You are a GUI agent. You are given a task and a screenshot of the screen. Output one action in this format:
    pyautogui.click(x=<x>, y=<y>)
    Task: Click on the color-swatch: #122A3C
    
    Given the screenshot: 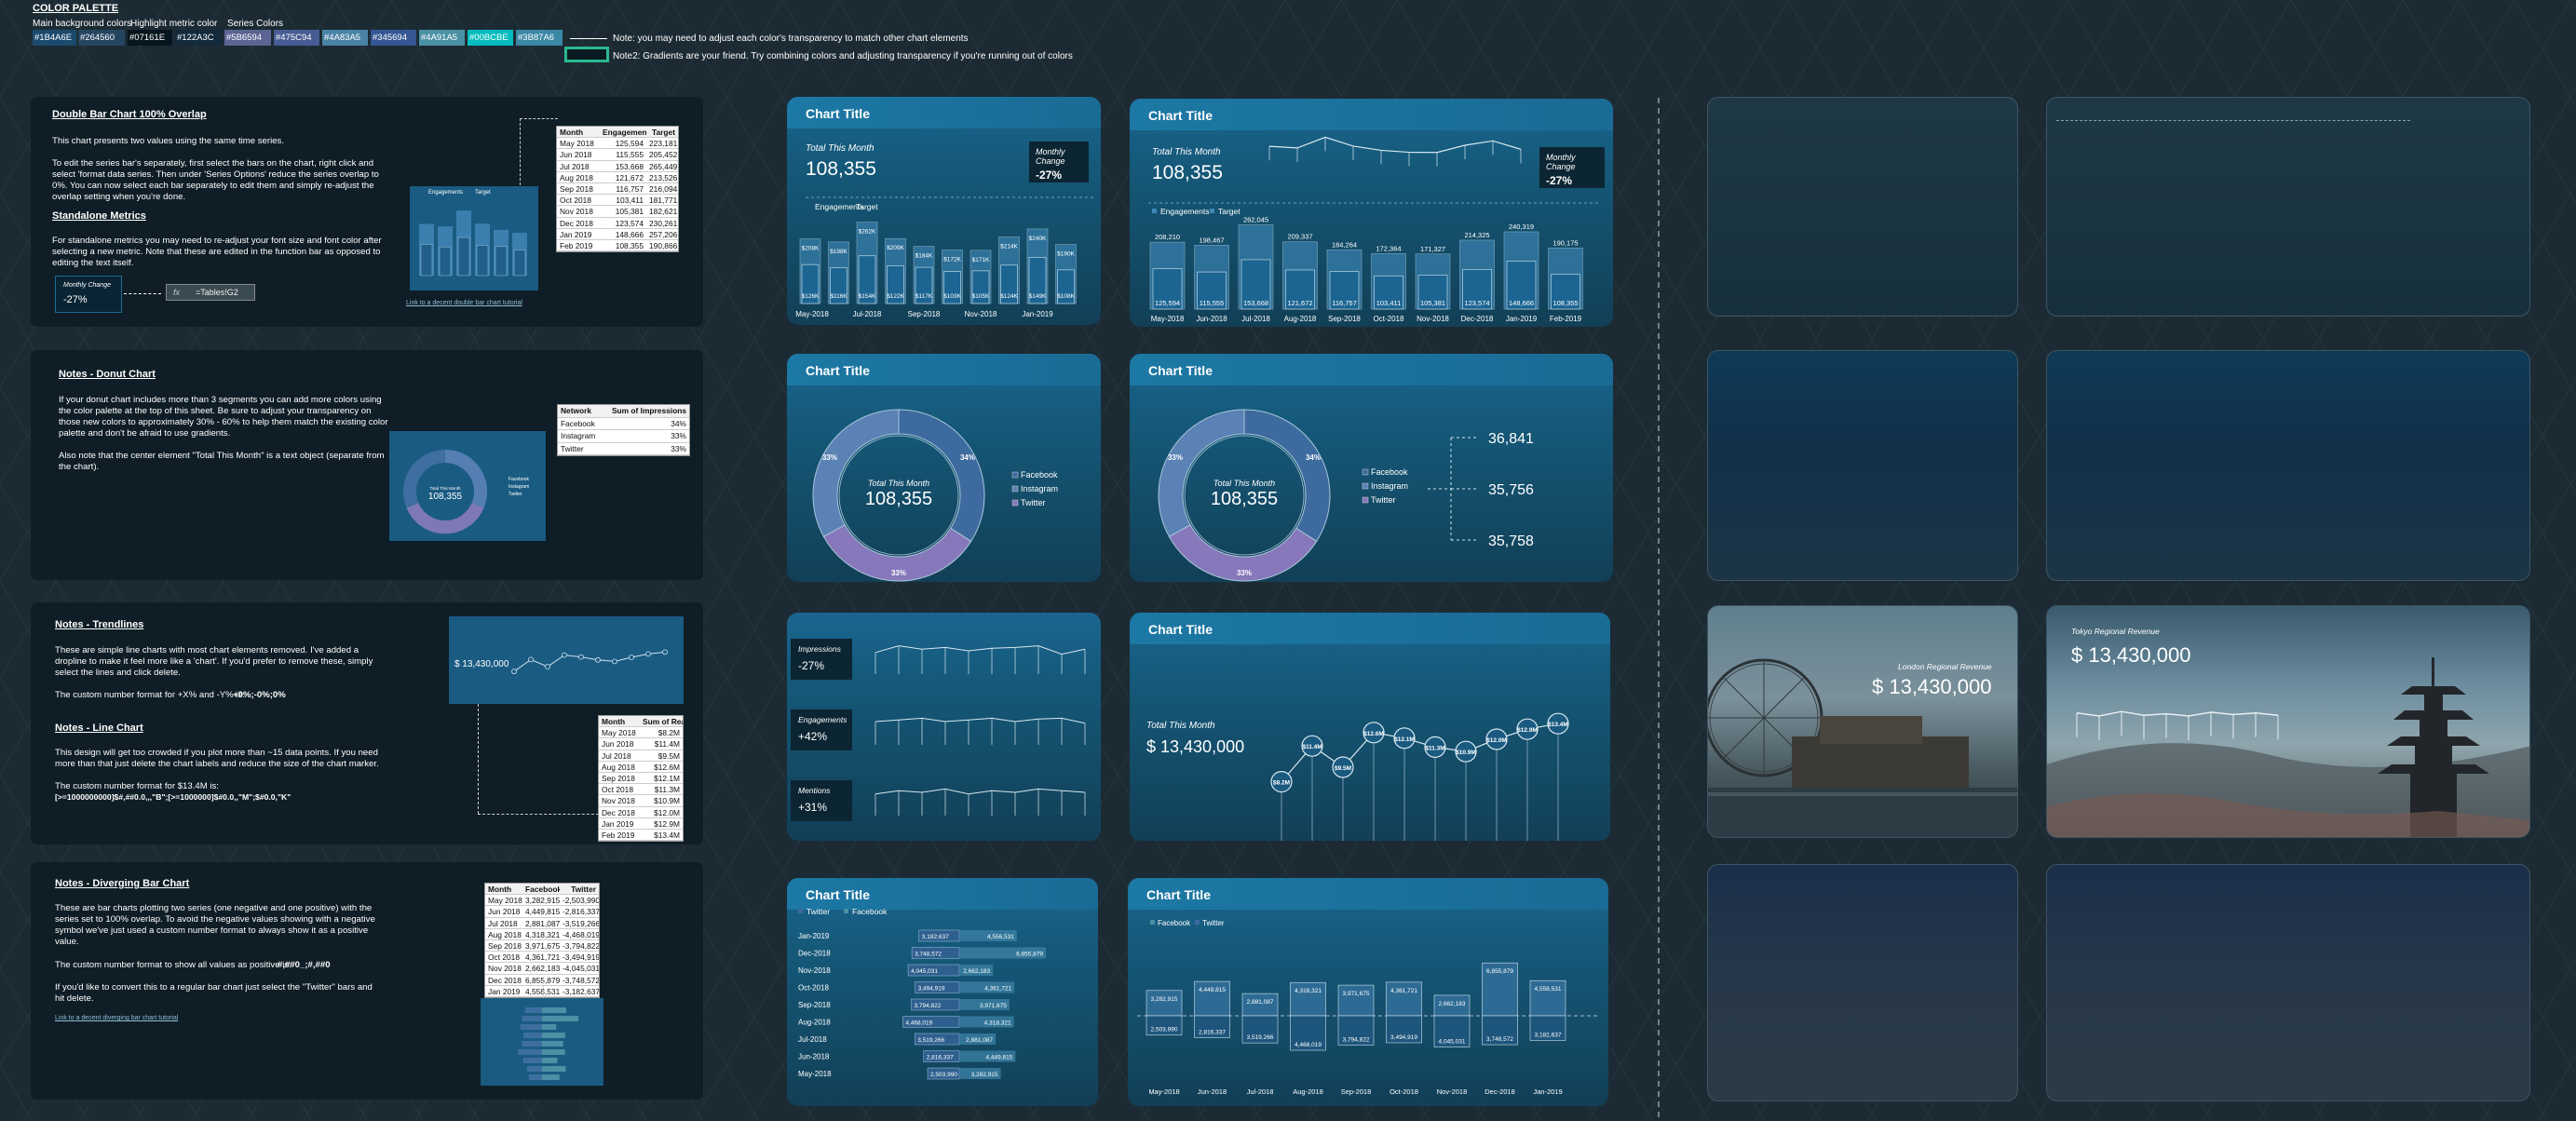 What is the action you would take?
    pyautogui.click(x=198, y=38)
    